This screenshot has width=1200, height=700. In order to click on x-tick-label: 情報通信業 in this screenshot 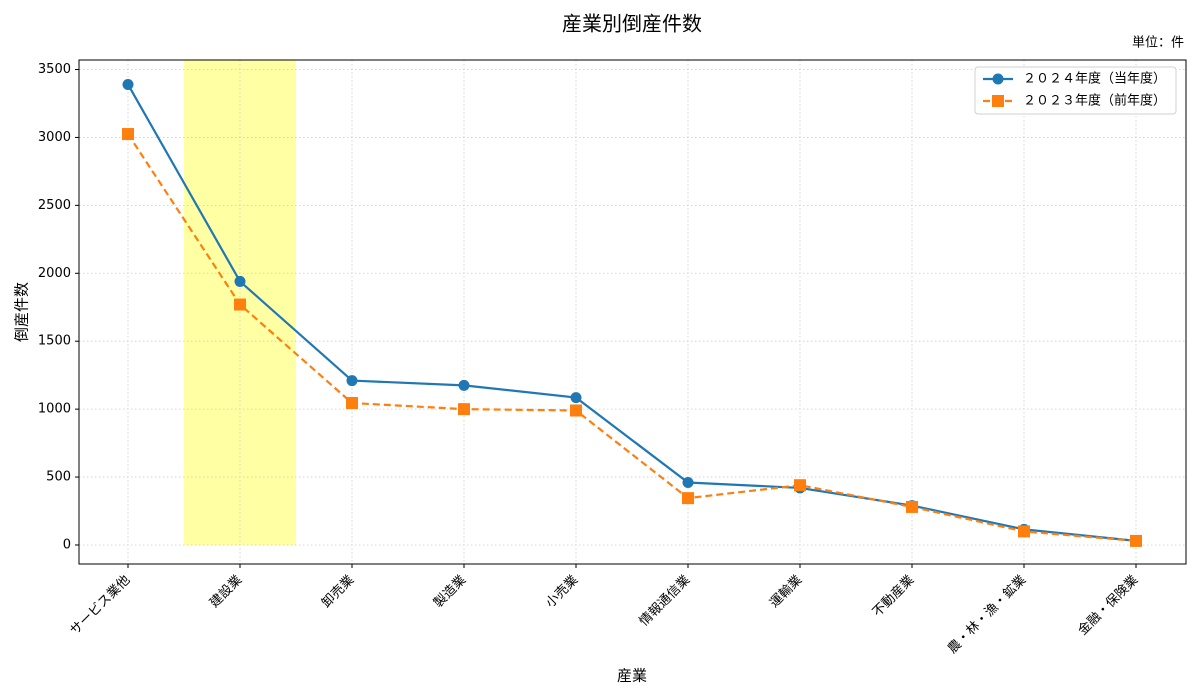, I will do `click(664, 600)`.